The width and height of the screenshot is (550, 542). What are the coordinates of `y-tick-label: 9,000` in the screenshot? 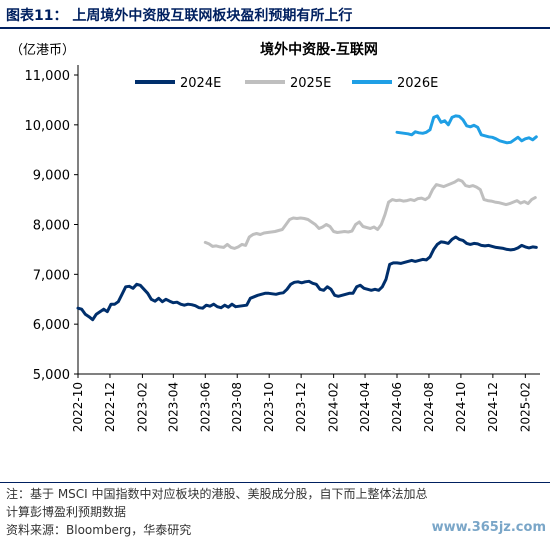 It's located at (51, 176).